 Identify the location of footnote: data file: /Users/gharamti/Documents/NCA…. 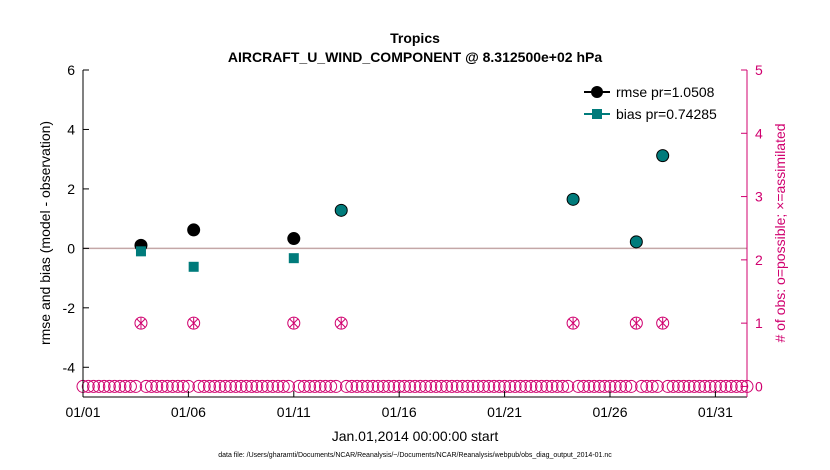
(415, 455).